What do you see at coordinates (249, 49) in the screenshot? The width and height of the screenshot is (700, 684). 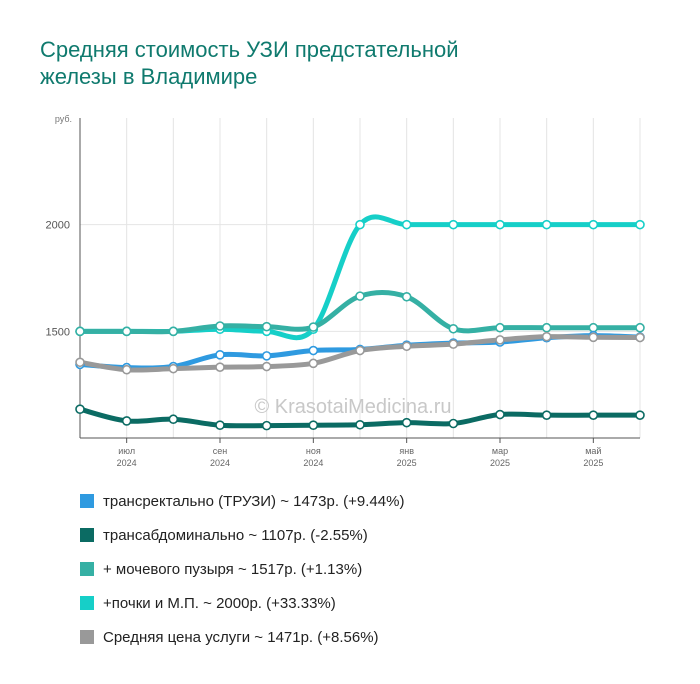 I see `chart-title-line-1: Средняя стоимость УЗИ предстательной` at bounding box center [249, 49].